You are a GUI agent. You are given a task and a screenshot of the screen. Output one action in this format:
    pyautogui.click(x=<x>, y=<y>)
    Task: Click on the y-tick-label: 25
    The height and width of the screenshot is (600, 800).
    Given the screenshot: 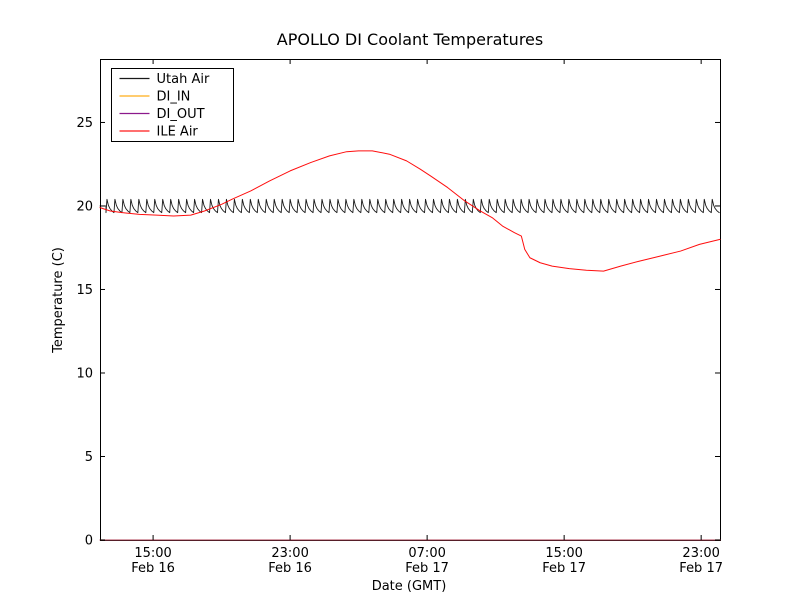 What is the action you would take?
    pyautogui.click(x=84, y=123)
    